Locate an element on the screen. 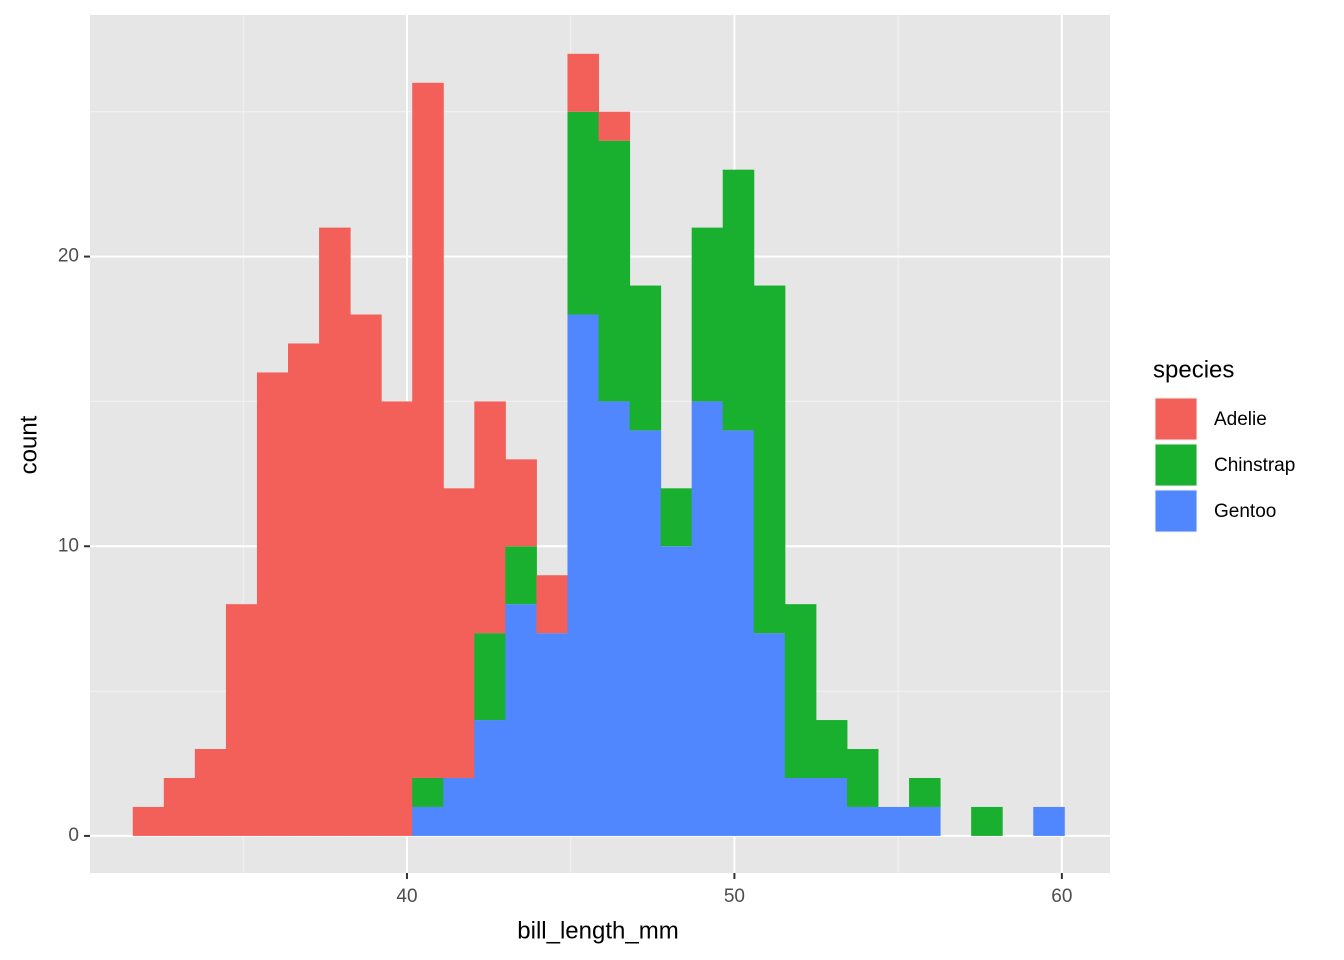 This screenshot has height=960, width=1344. x-tick-label: 40 is located at coordinates (406, 896).